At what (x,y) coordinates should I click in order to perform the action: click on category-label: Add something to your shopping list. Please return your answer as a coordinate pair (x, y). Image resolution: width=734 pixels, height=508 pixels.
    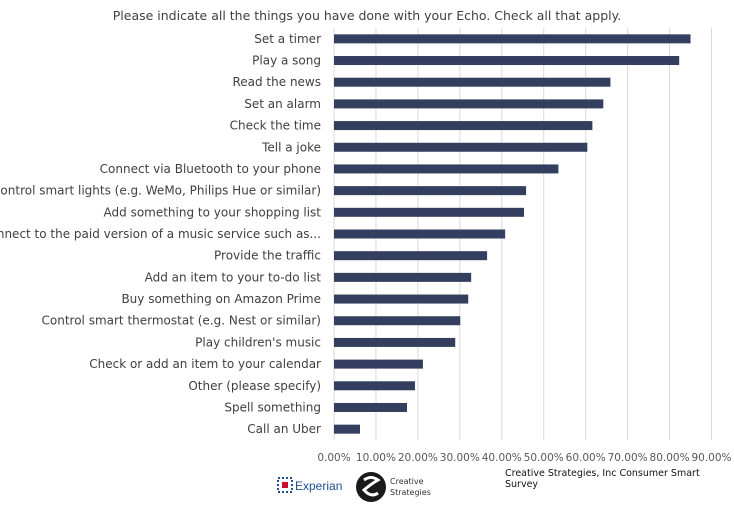
    Looking at the image, I should click on (213, 212).